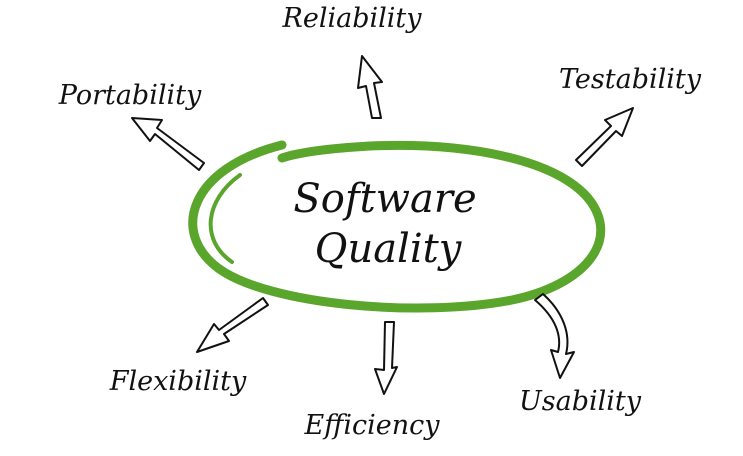 This screenshot has width=743, height=456. Describe the element at coordinates (630, 79) in the screenshot. I see `label-testability: Testability` at that location.